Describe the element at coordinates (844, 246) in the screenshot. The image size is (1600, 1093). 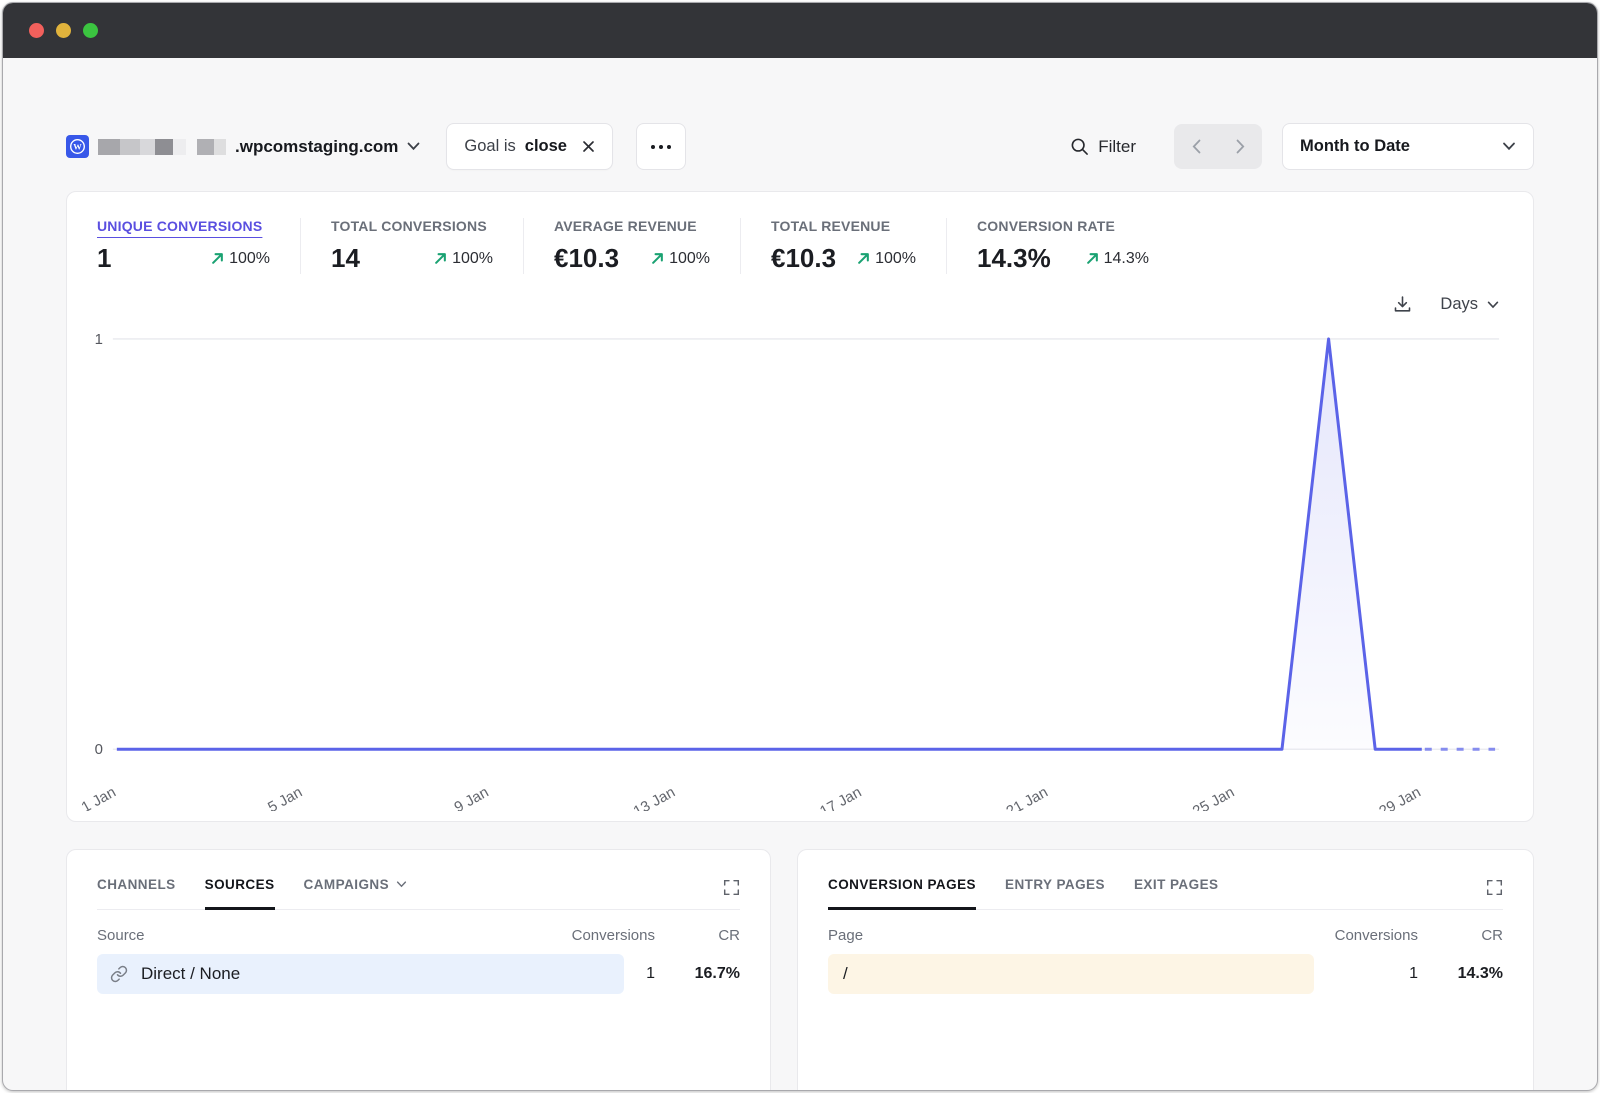
I see `metric-total-revenue: TOTAL REVENUE €10.3 100%` at that location.